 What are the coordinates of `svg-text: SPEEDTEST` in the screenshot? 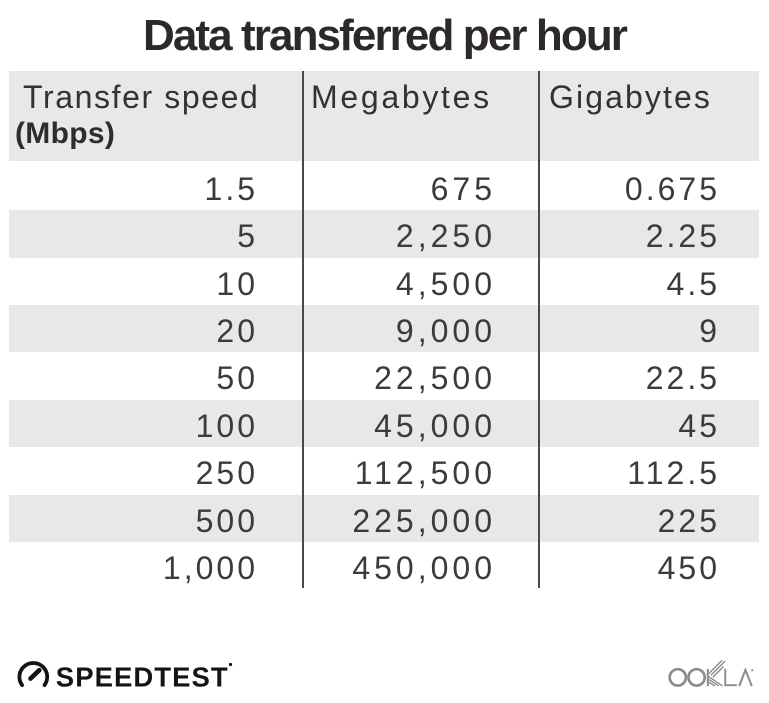 It's located at (142, 676).